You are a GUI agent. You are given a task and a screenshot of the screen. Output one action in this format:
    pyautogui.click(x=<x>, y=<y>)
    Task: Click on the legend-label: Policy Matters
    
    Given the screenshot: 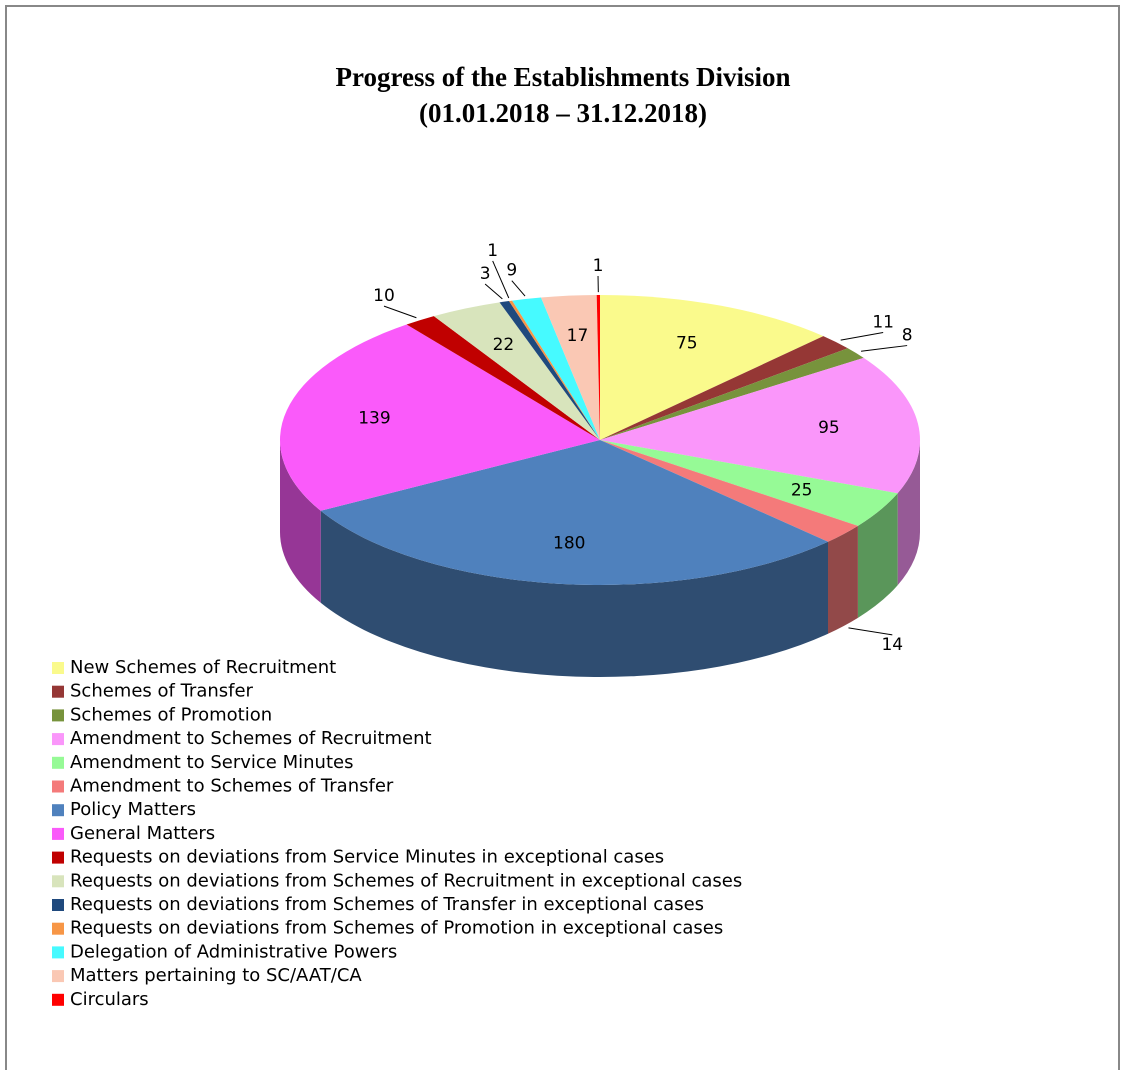 What is the action you would take?
    pyautogui.click(x=133, y=809)
    